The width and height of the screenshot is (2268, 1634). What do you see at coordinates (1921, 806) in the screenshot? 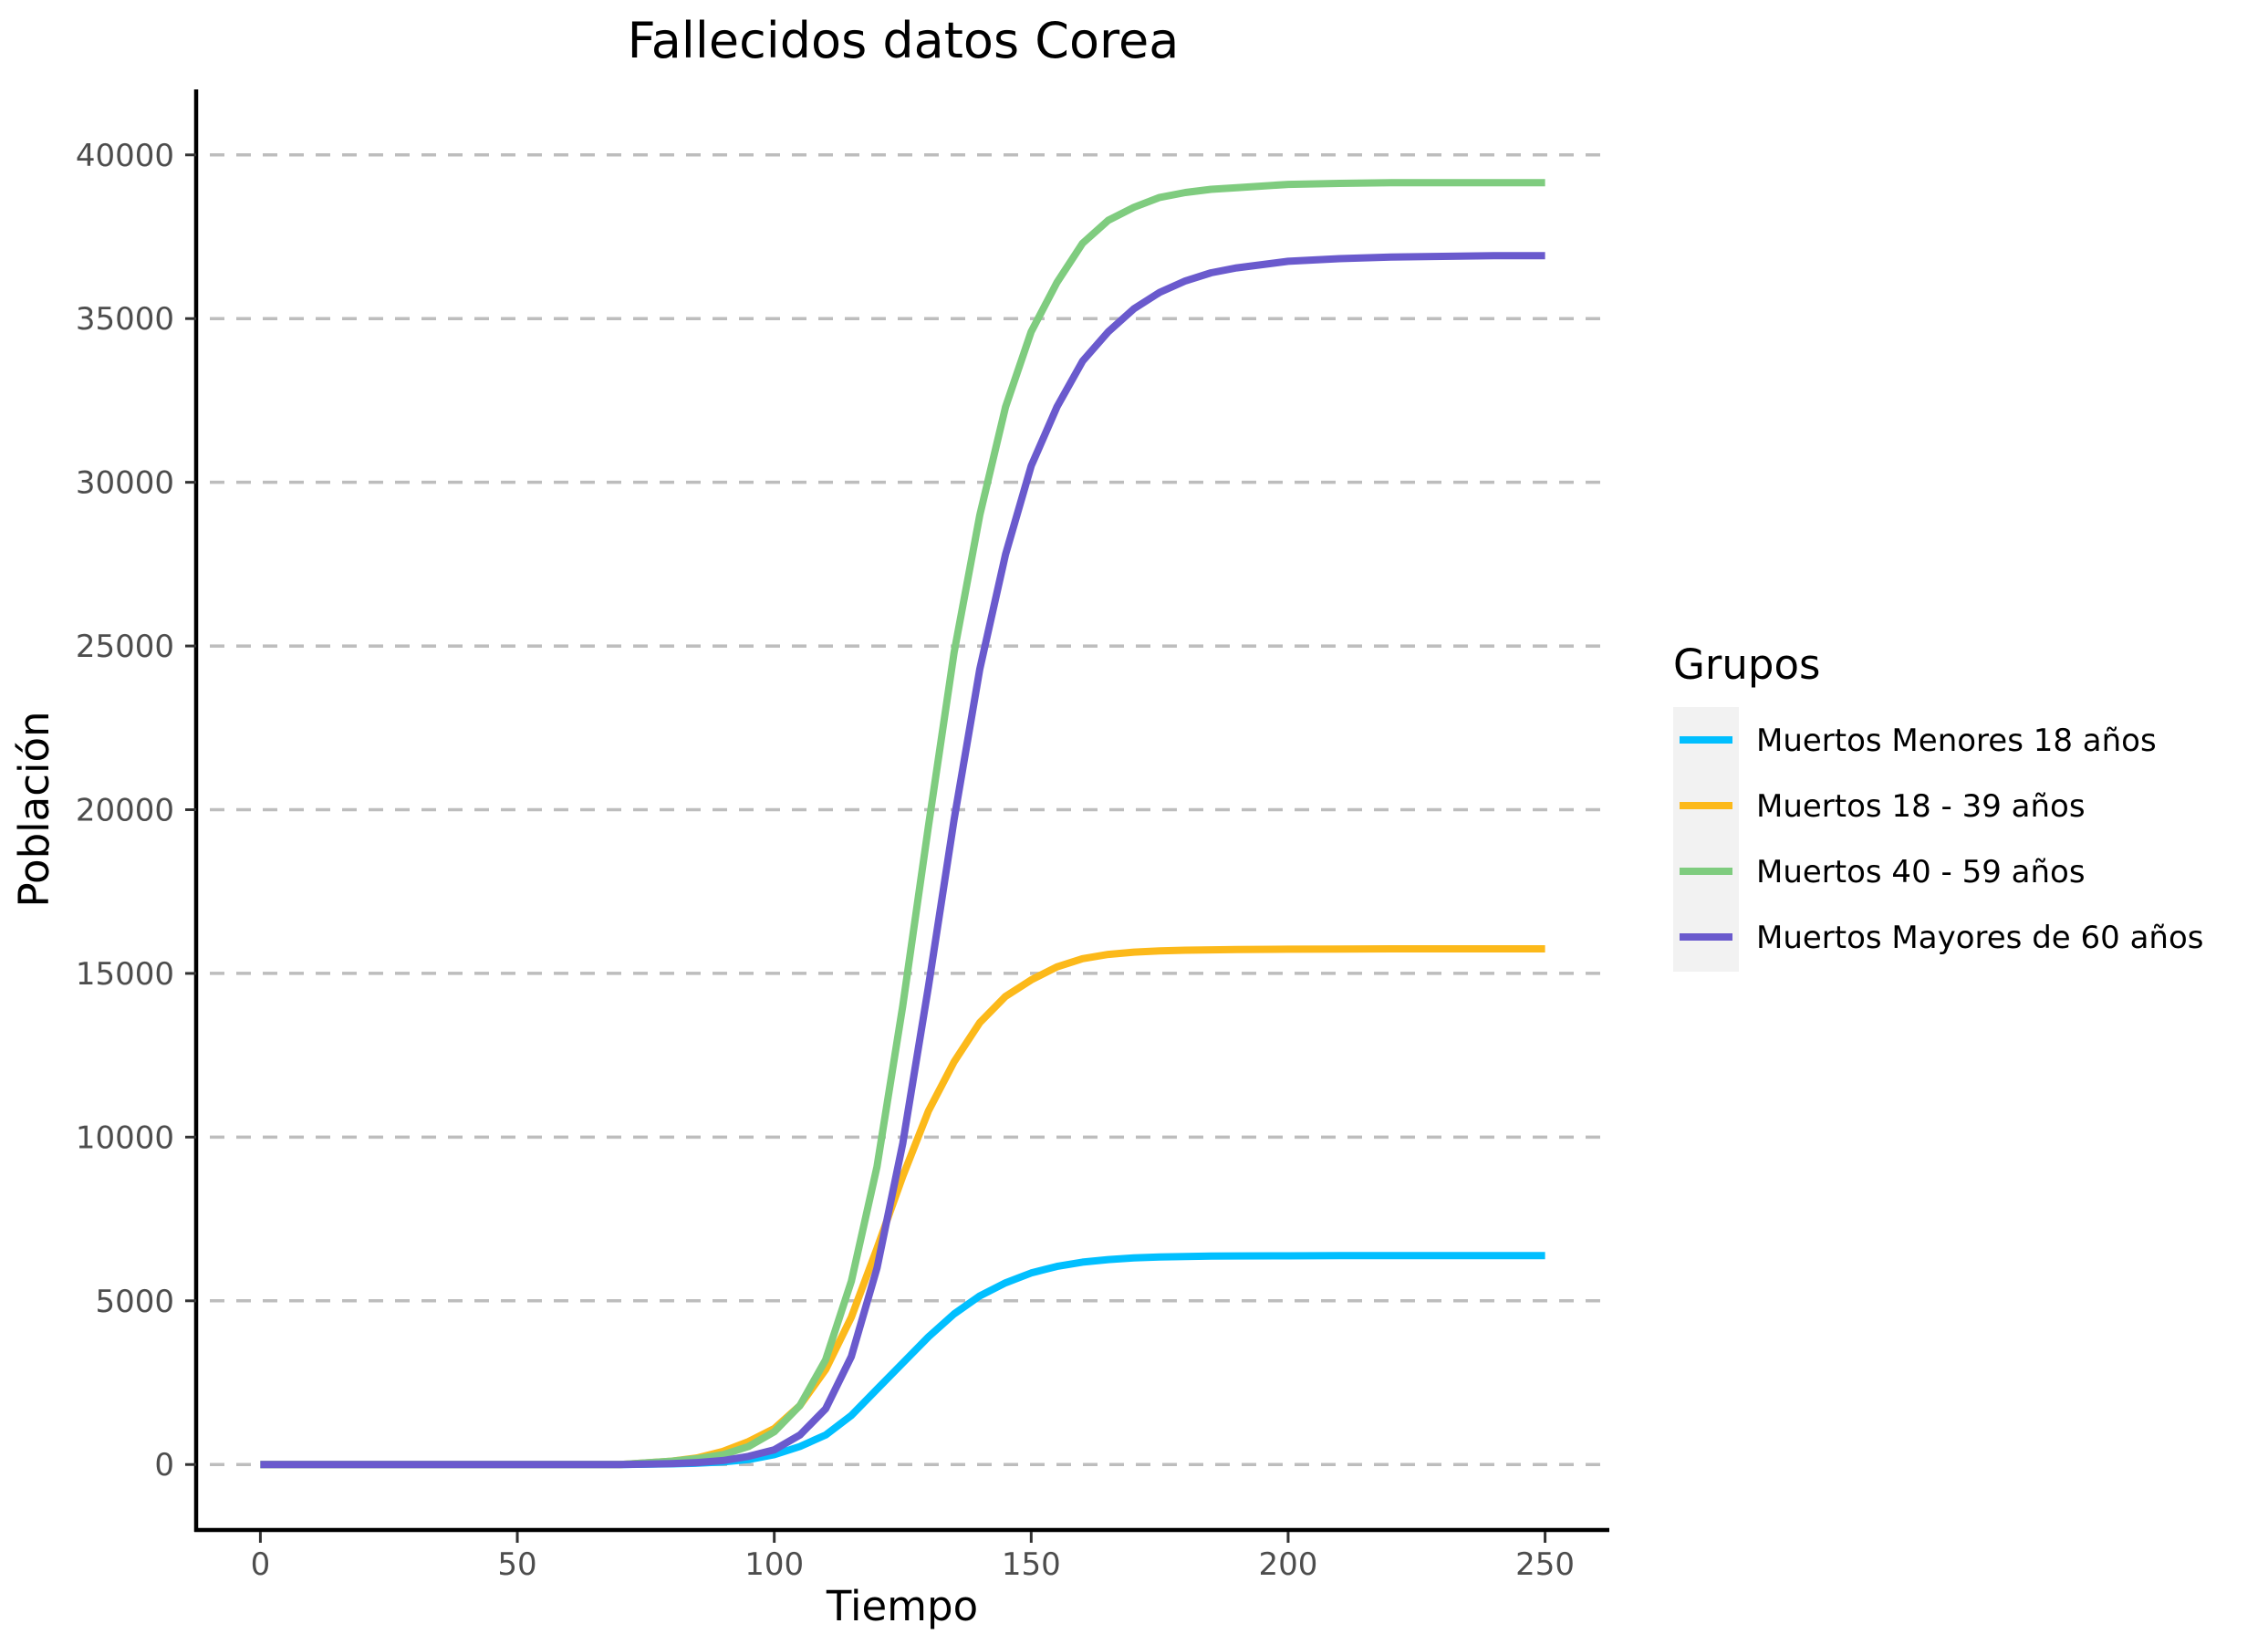
I see `legend-label-2: Muertos 18 - 39 años` at bounding box center [1921, 806].